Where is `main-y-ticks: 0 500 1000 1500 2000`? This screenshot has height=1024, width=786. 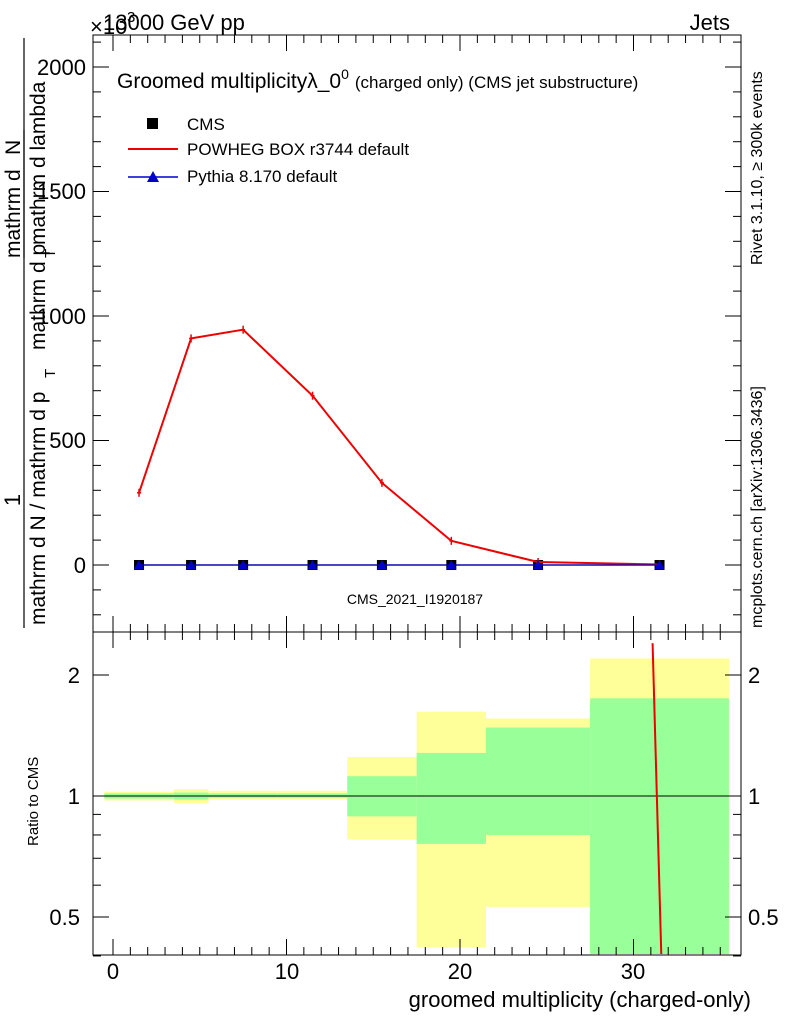 main-y-ticks: 0 500 1000 1500 2000 is located at coordinates (61, 316).